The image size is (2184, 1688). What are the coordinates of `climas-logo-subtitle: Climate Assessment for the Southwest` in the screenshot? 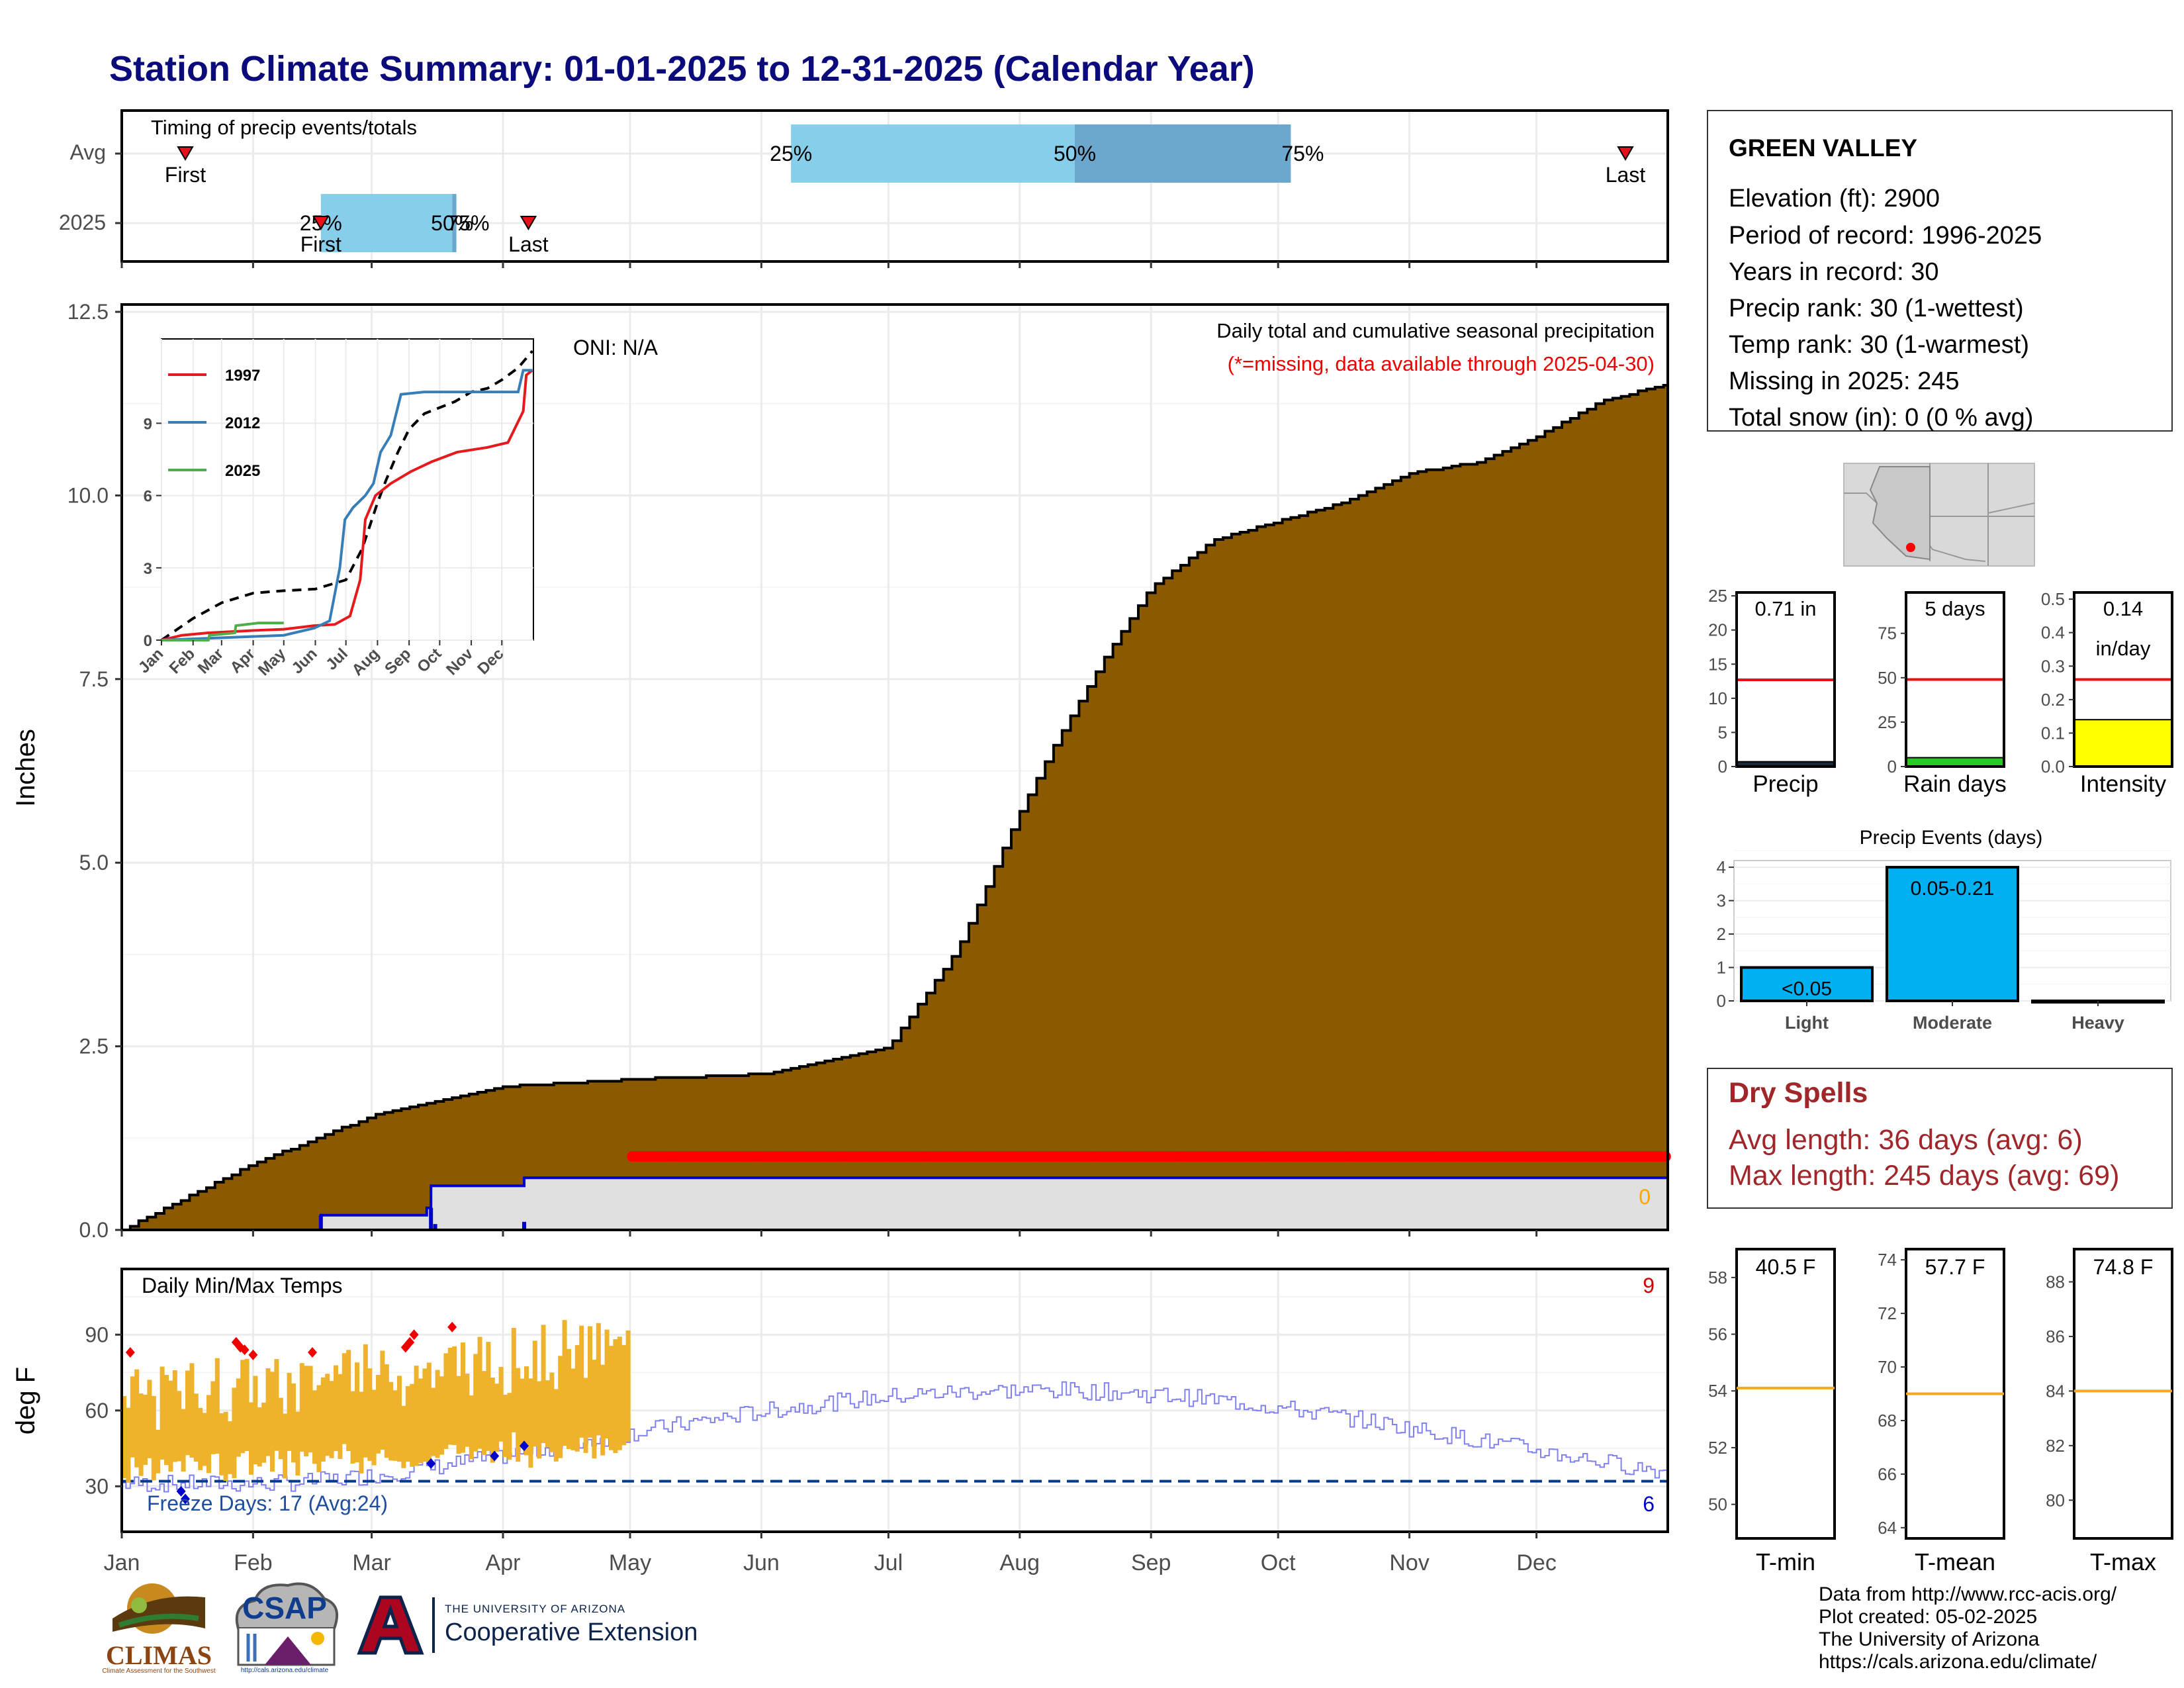 It's located at (159, 1671).